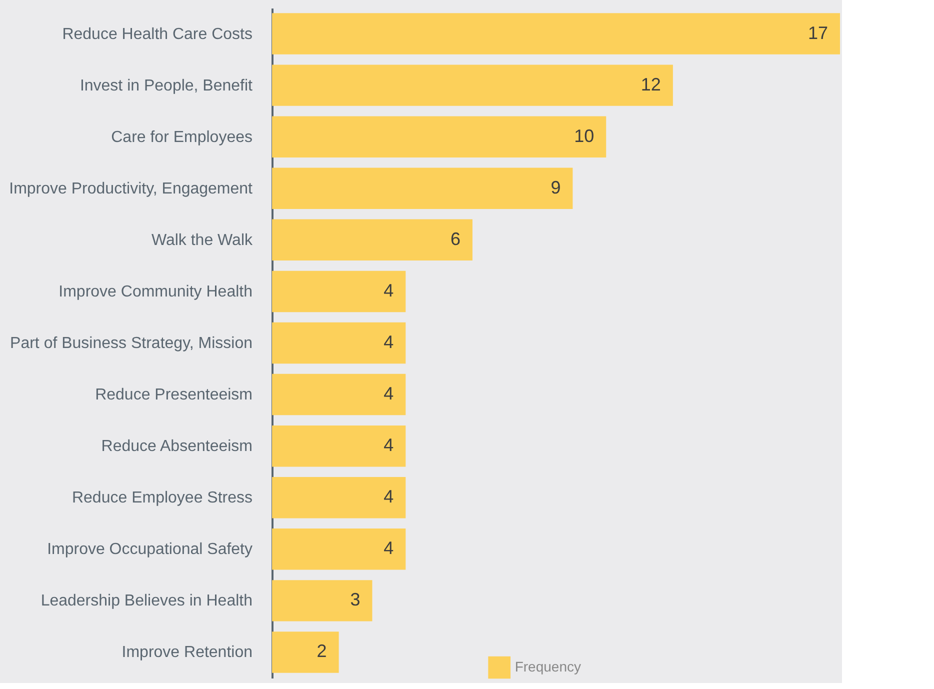  I want to click on y-tick-label: Reduce Employee Stress, so click(162, 498).